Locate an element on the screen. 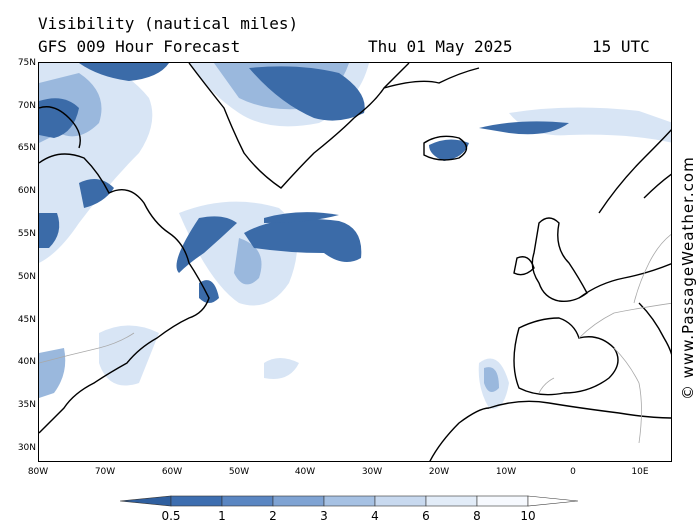  lon-label: 20W is located at coordinates (439, 472).